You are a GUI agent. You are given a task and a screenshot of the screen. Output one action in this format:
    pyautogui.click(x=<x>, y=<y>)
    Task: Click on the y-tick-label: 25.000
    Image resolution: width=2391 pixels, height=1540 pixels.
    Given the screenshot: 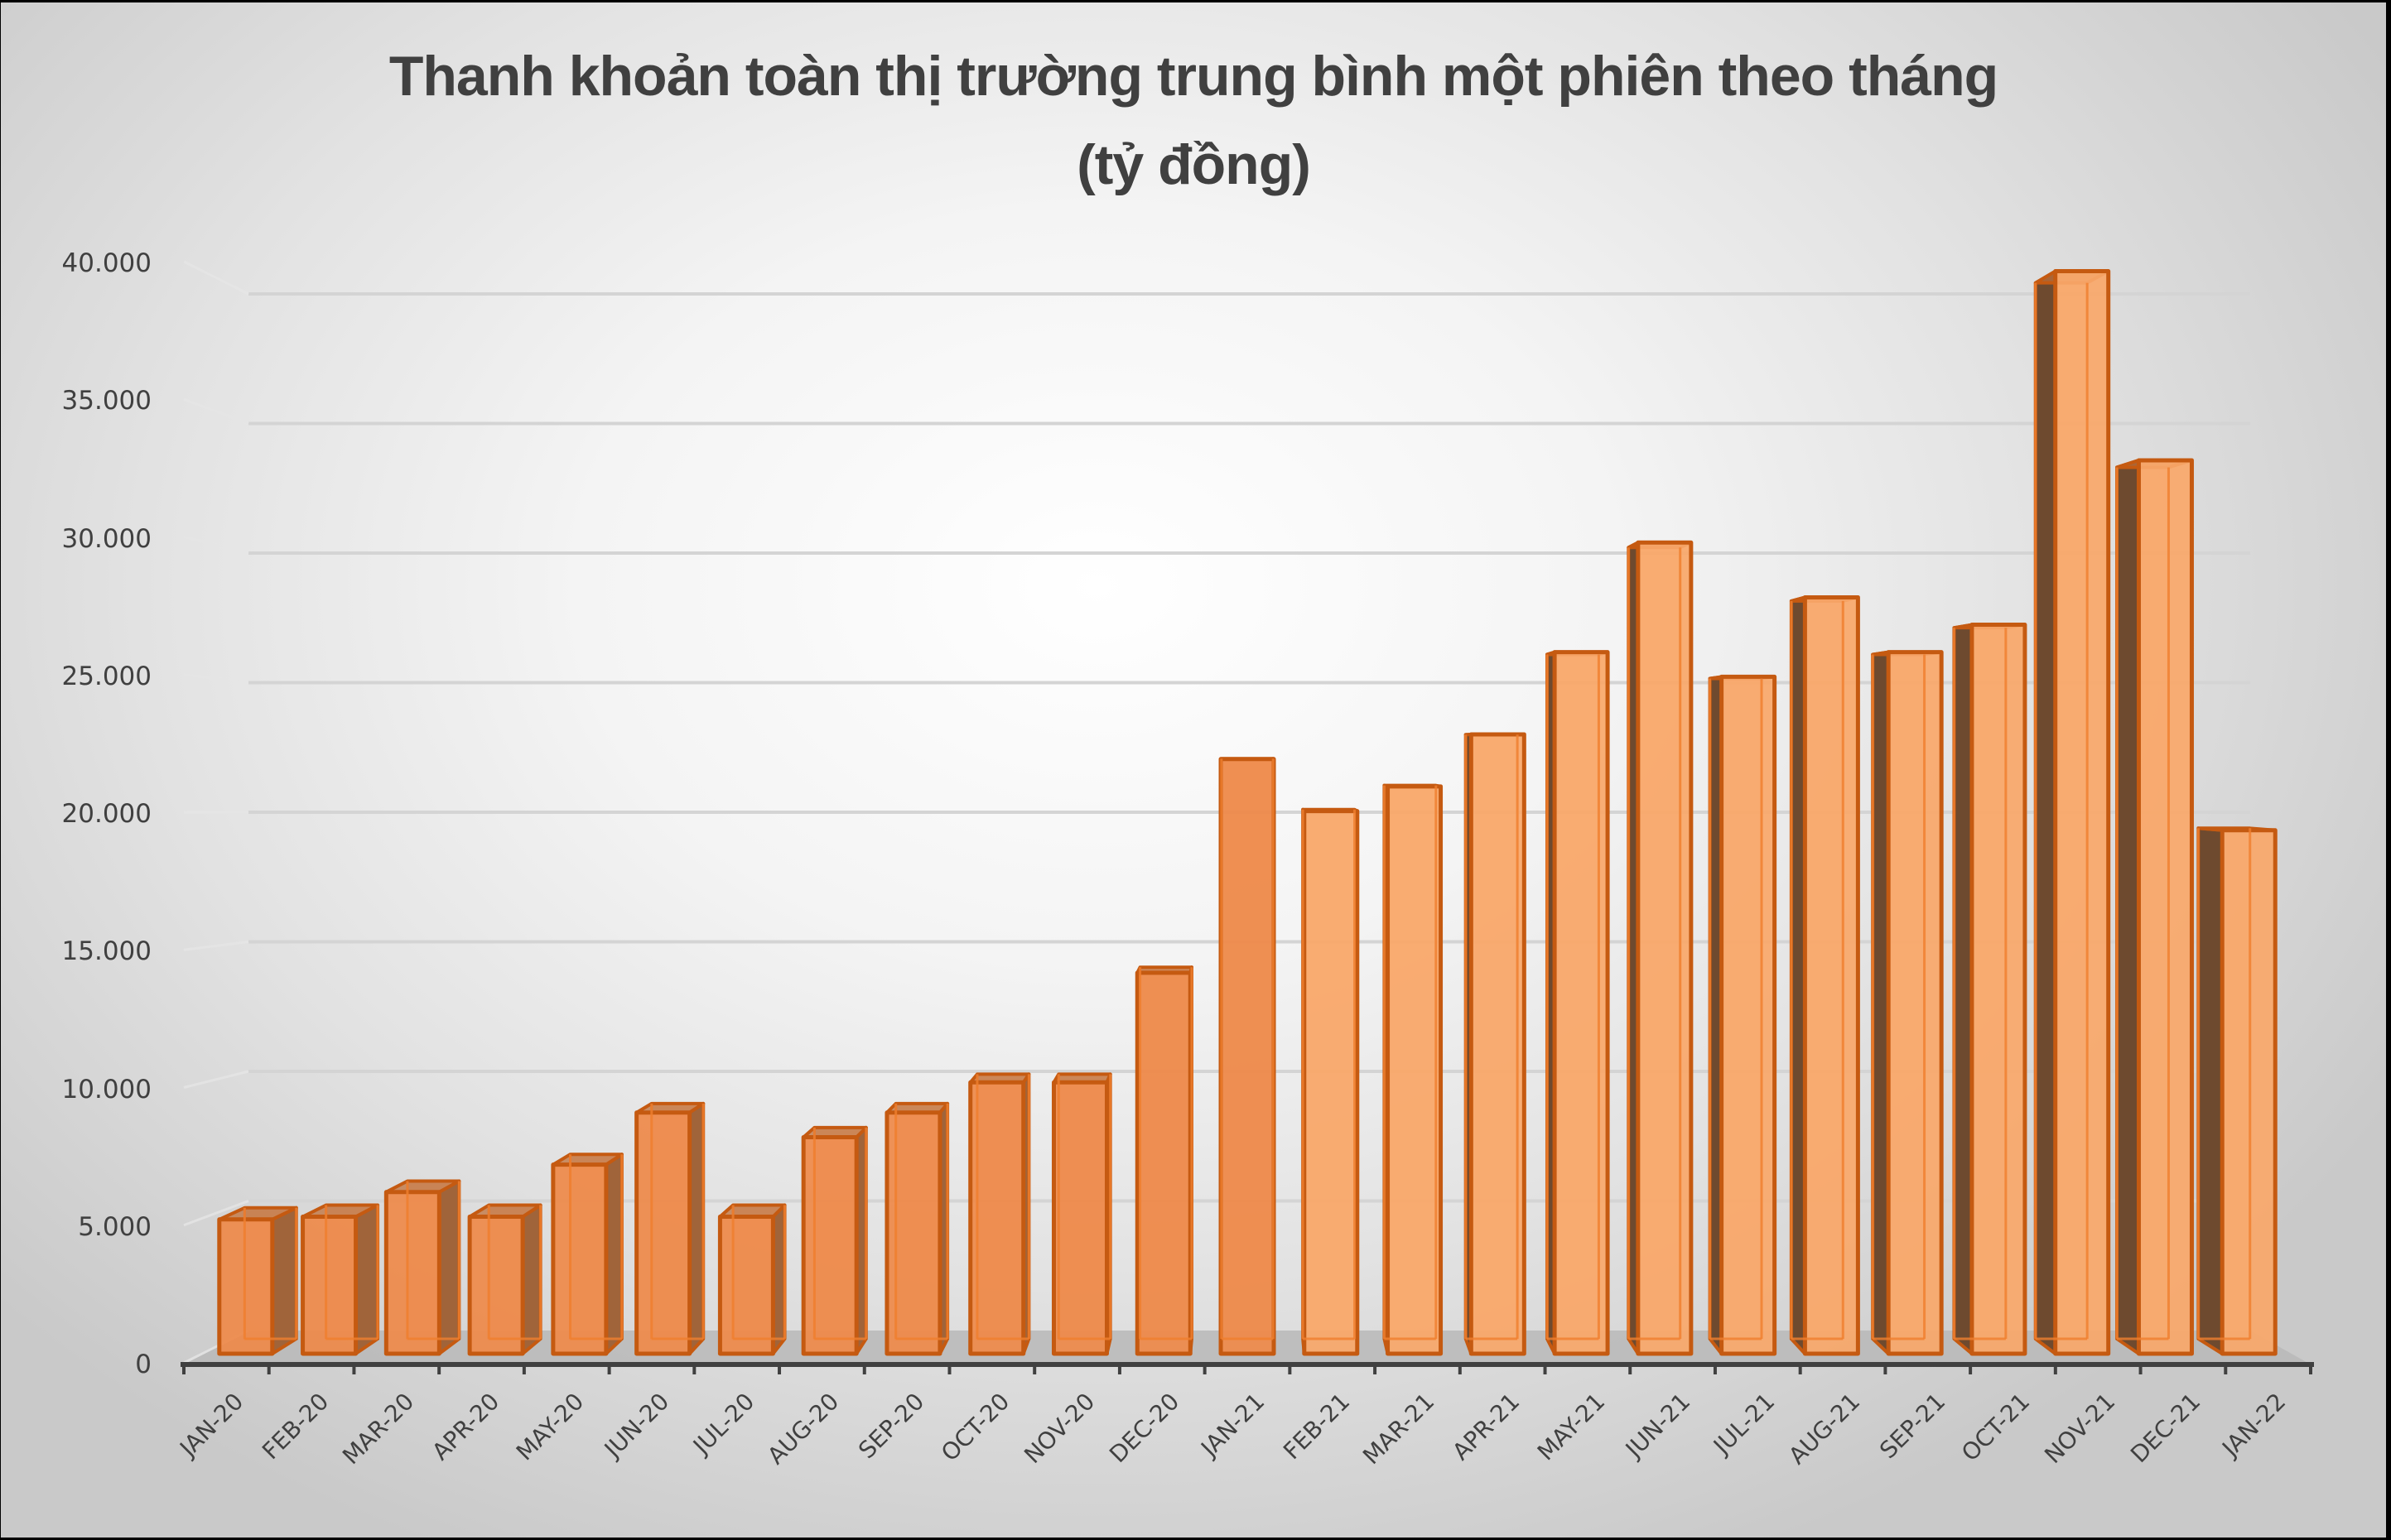 What is the action you would take?
    pyautogui.click(x=107, y=676)
    